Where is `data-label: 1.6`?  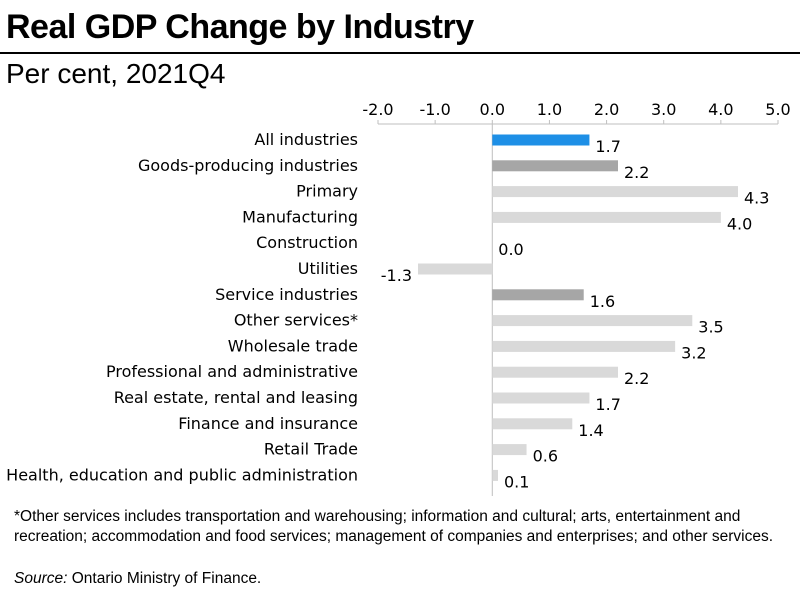 data-label: 1.6 is located at coordinates (602, 301).